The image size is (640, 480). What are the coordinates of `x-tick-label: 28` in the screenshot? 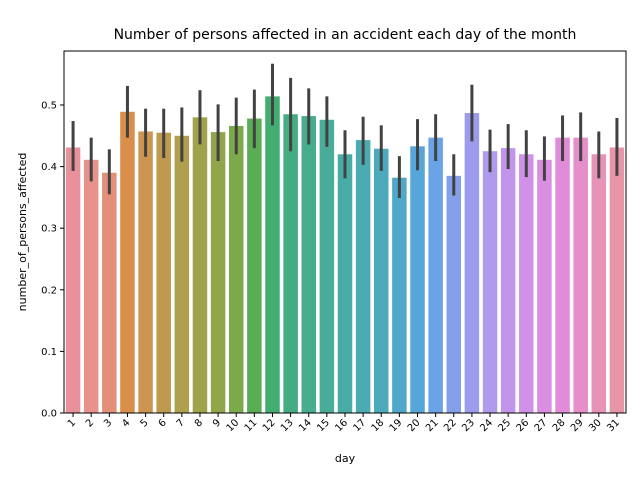 It's located at (559, 425).